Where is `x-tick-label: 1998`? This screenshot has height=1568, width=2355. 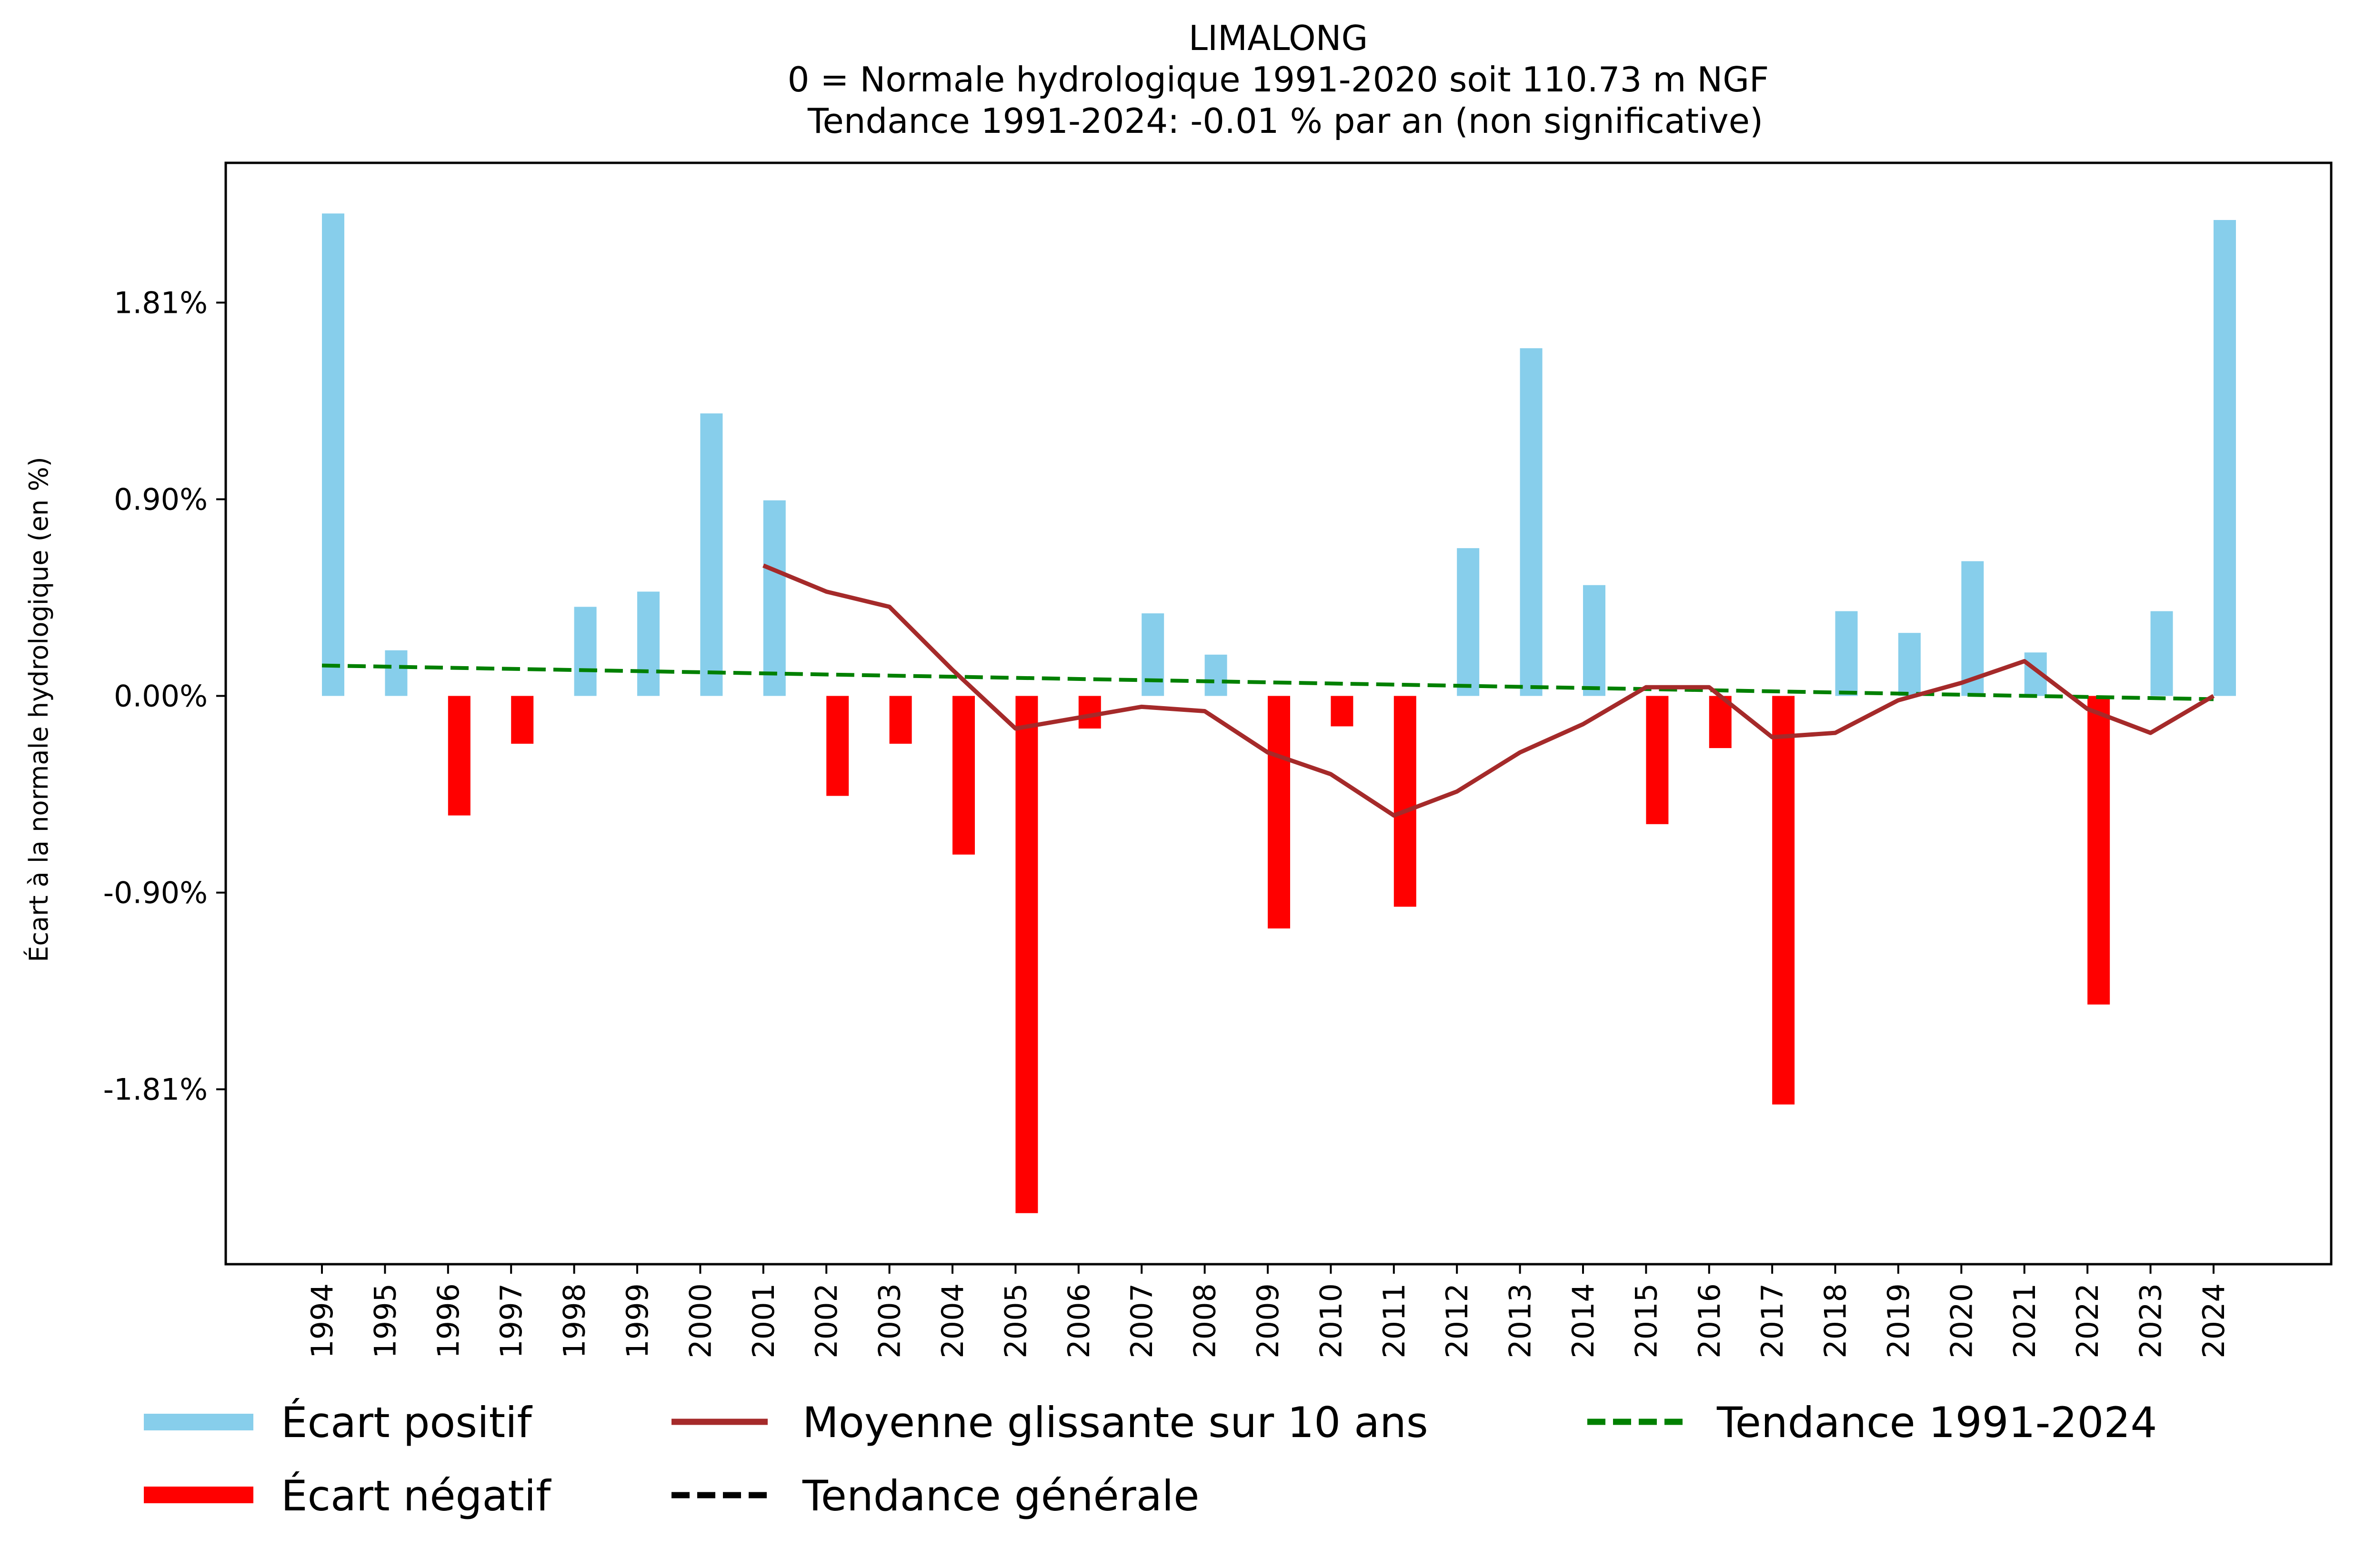 x-tick-label: 1998 is located at coordinates (574, 1320).